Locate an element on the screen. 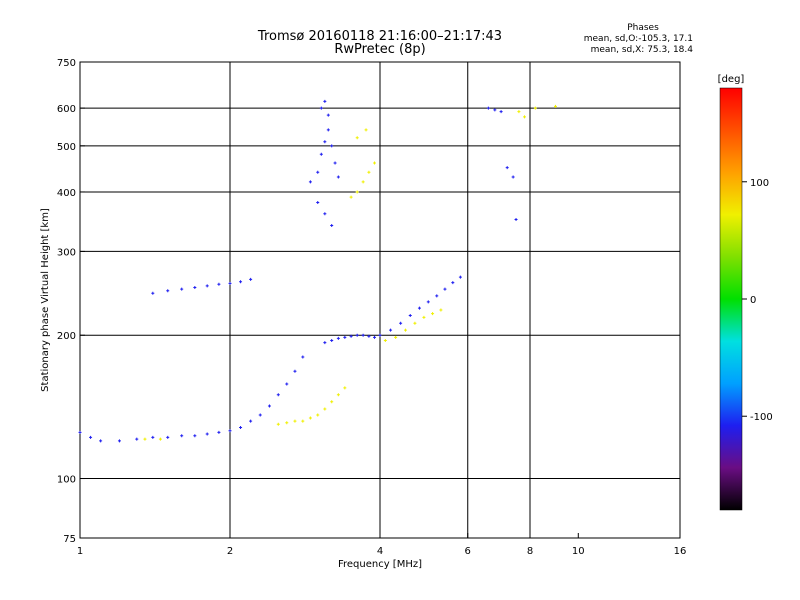 This screenshot has width=800, height=600. y-tick-label: 75 is located at coordinates (69, 539).